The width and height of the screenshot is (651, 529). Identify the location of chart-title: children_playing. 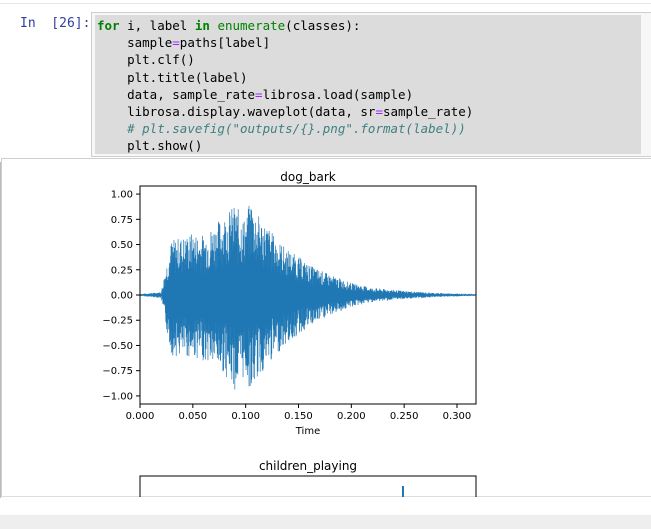
(308, 466).